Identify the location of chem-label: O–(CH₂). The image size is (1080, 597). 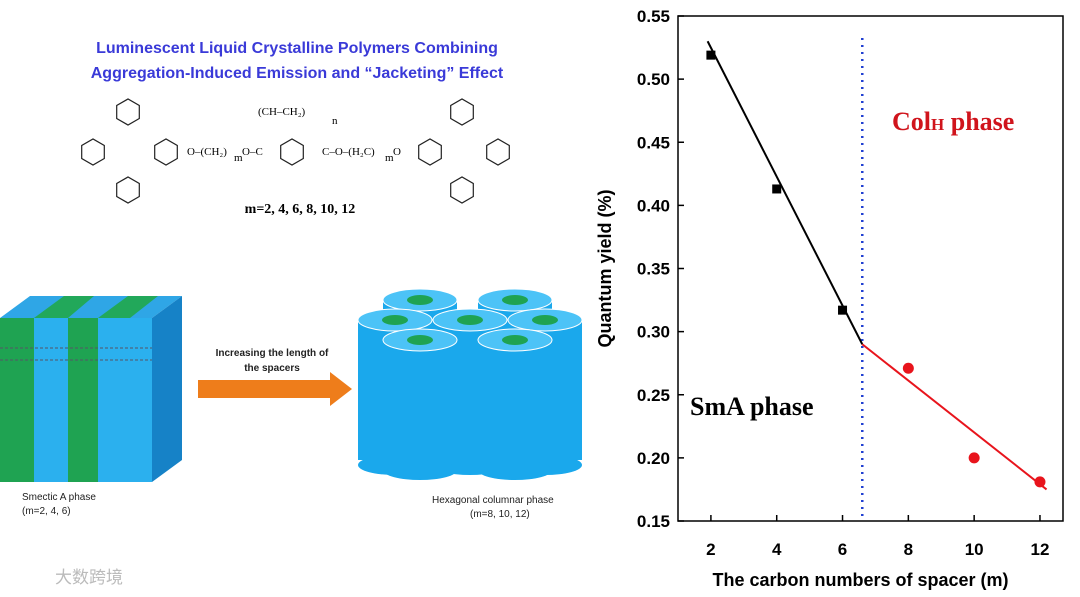
(207, 152).